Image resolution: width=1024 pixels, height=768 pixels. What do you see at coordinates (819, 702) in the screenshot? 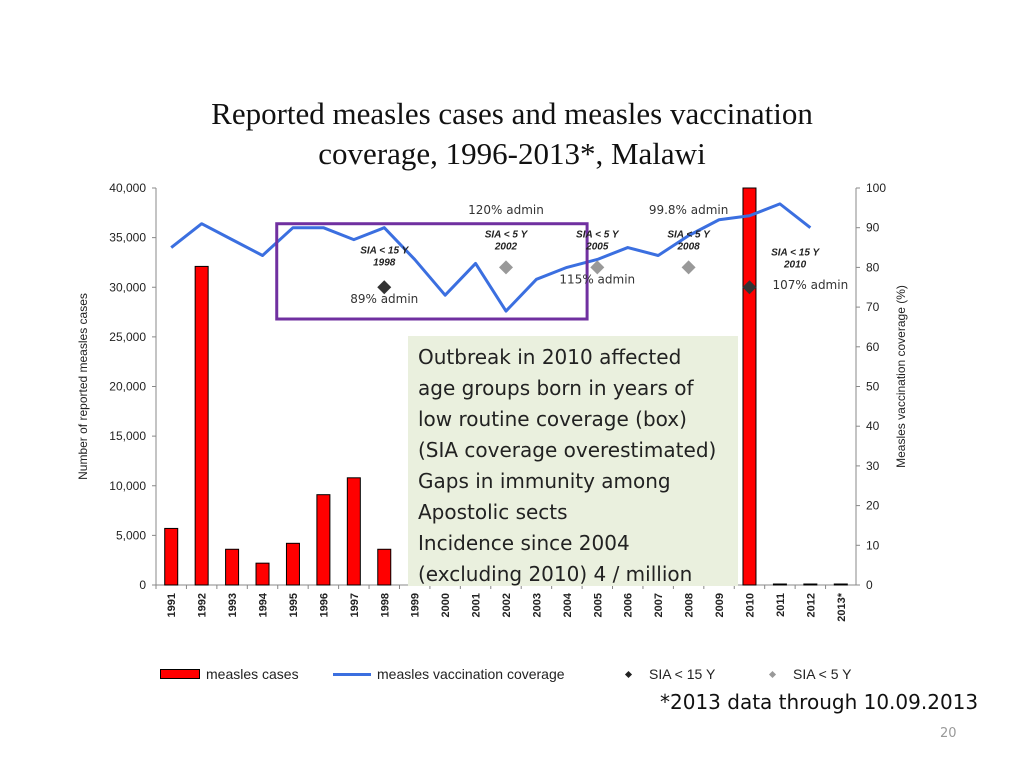
I see `footnote: *2013 data through 10.09.2013` at bounding box center [819, 702].